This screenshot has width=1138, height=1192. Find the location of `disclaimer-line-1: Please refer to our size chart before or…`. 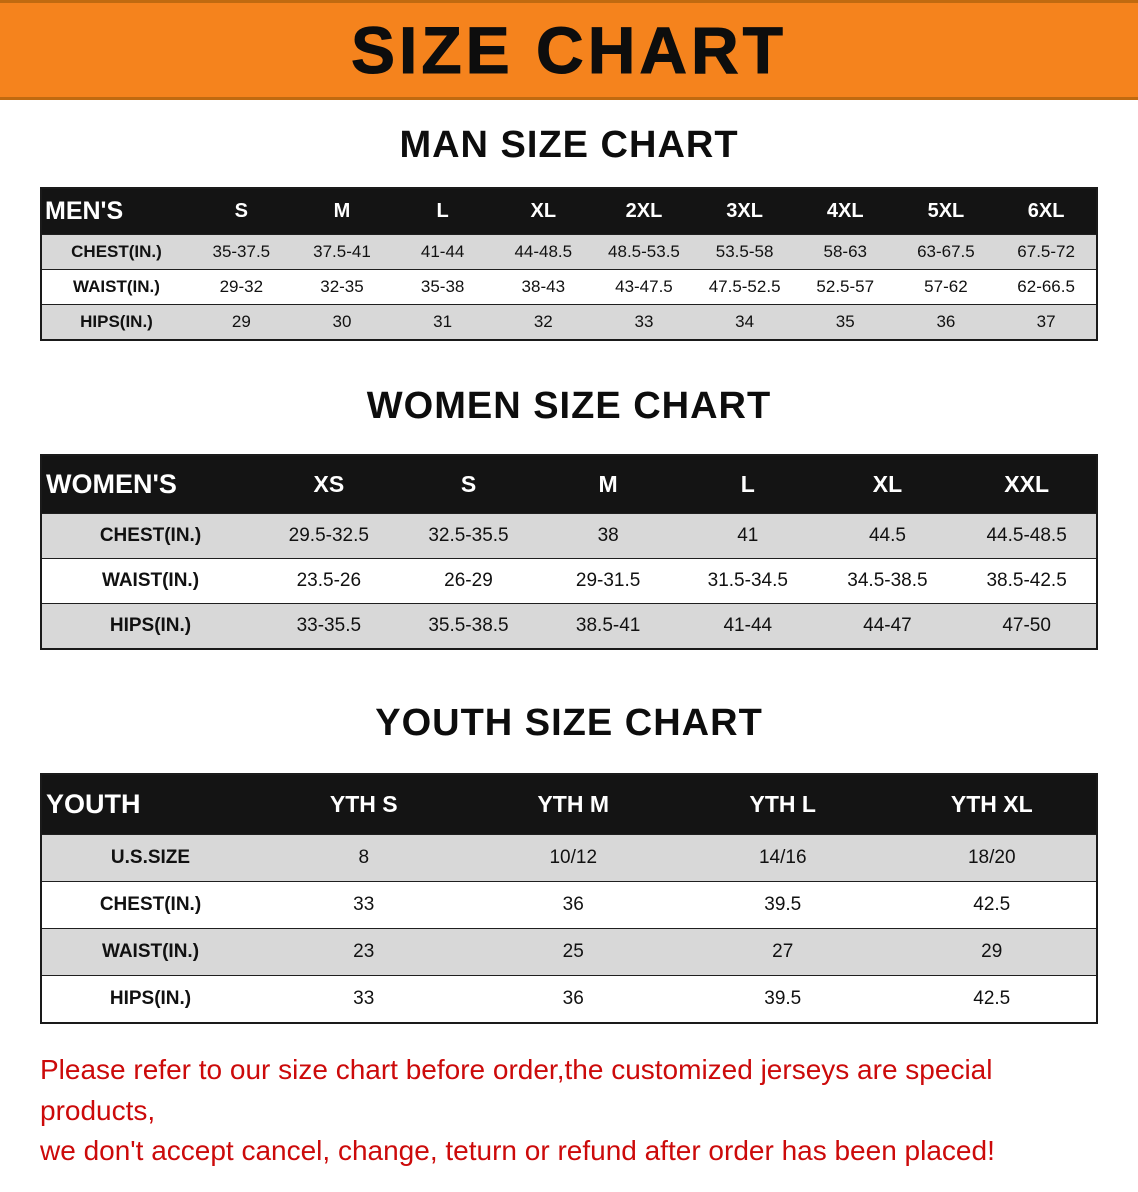

disclaimer-line-1: Please refer to our size chart before or… is located at coordinates (516, 1090).